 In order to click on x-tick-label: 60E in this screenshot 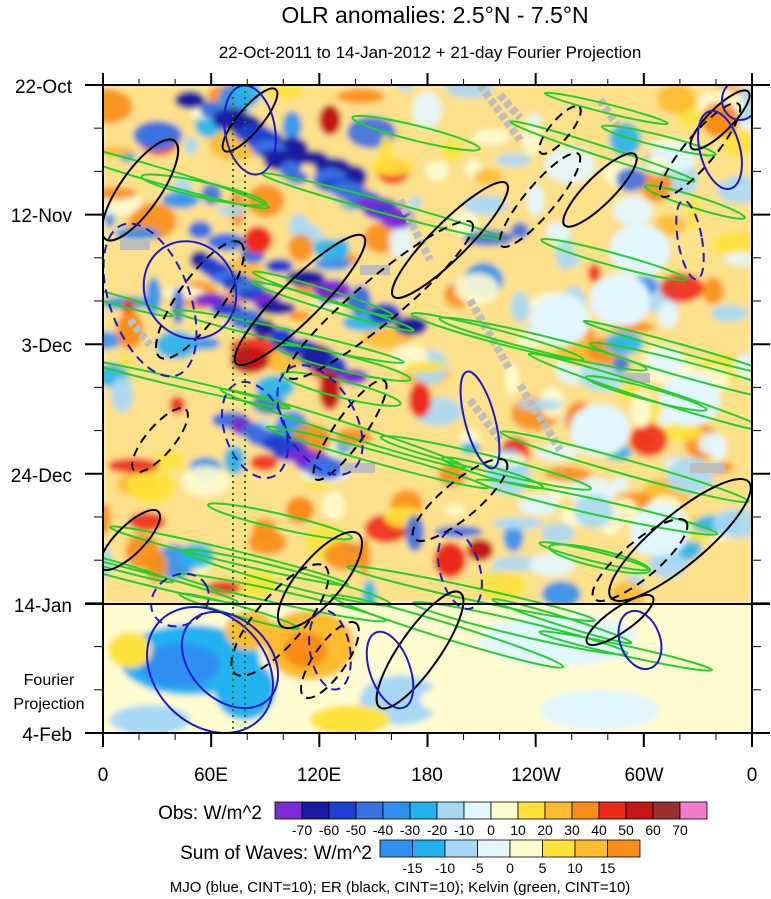, I will do `click(211, 775)`.